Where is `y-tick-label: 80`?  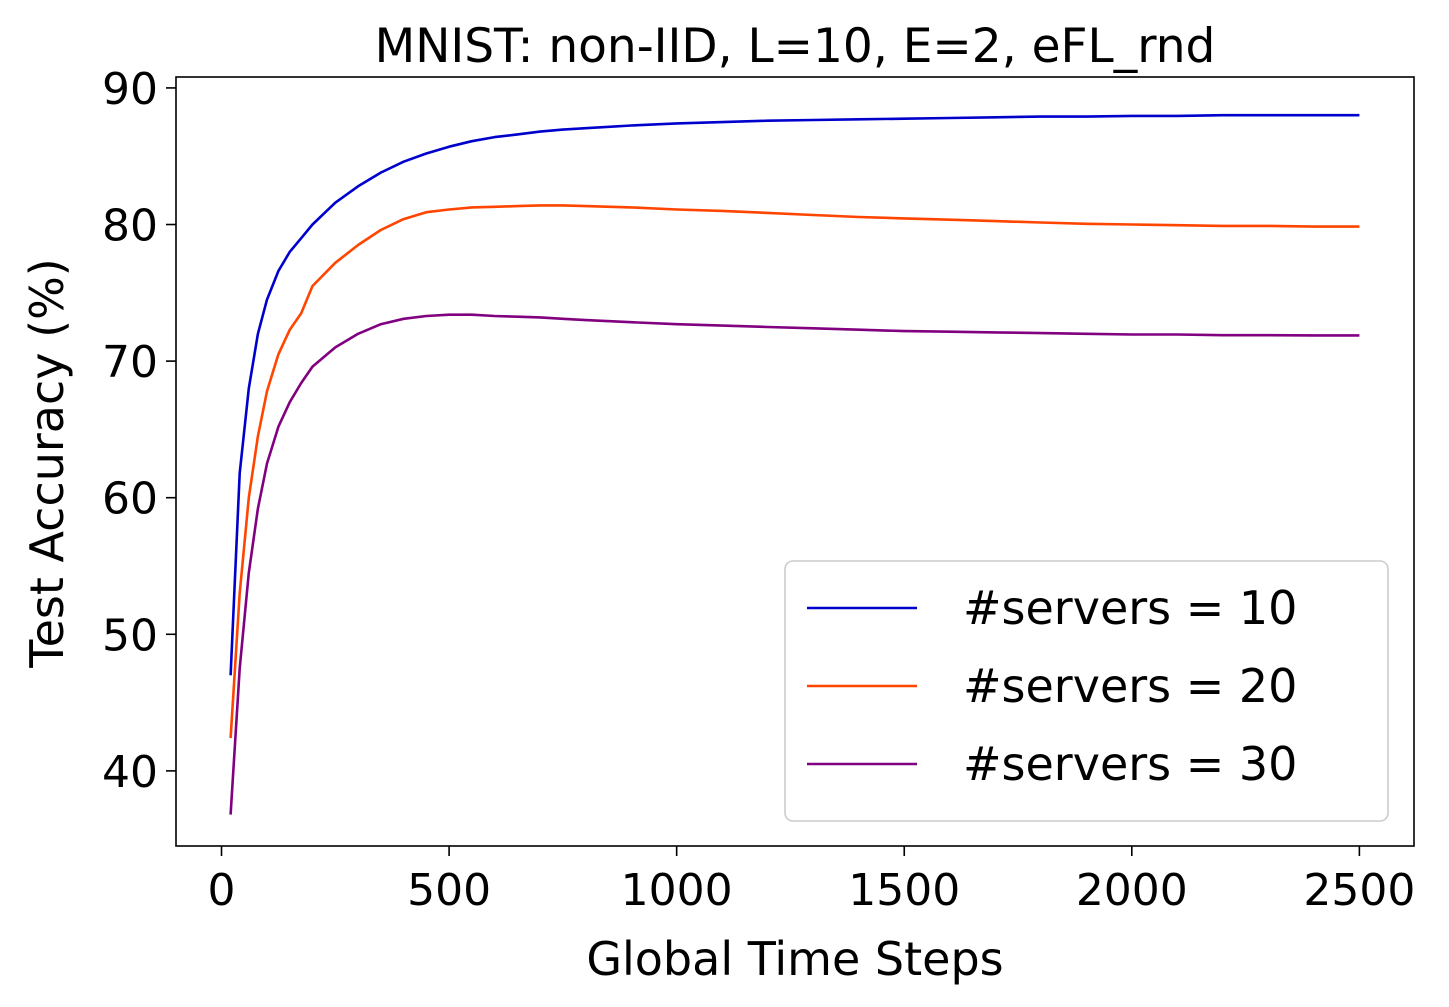
y-tick-label: 80 is located at coordinates (130, 226).